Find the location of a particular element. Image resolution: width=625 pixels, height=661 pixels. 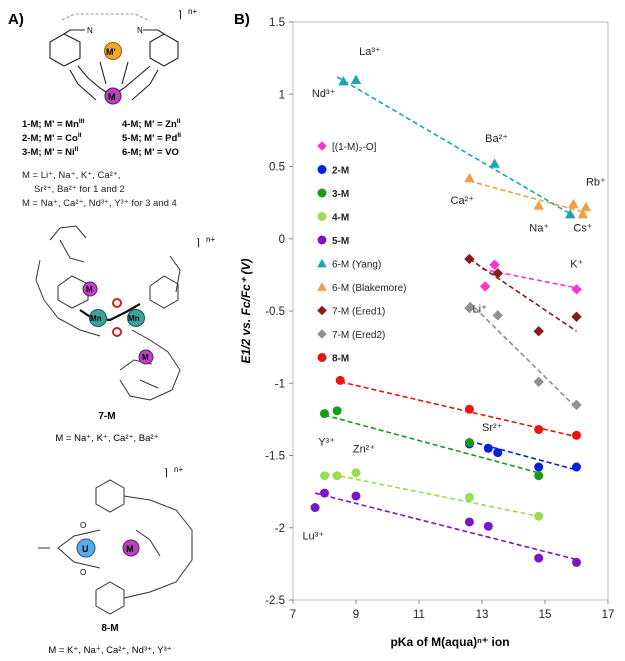

legend-marker-7-m-ered1 is located at coordinates (322, 310).